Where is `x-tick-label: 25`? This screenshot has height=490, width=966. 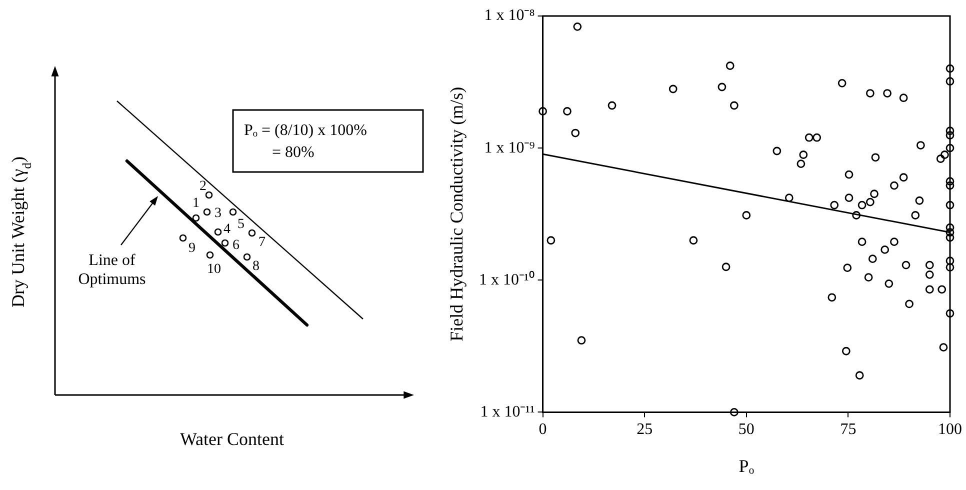
x-tick-label: 25 is located at coordinates (644, 429).